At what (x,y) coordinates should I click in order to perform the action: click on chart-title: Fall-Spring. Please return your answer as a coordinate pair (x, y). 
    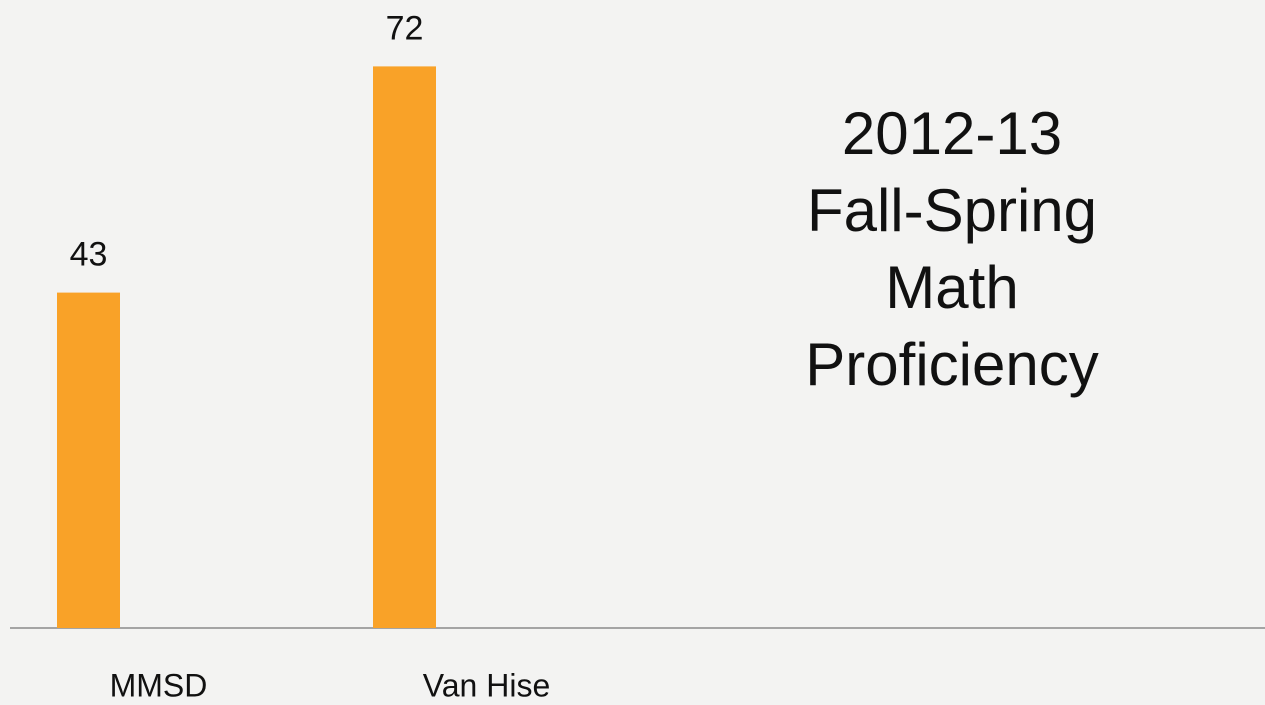
    Looking at the image, I should click on (952, 210).